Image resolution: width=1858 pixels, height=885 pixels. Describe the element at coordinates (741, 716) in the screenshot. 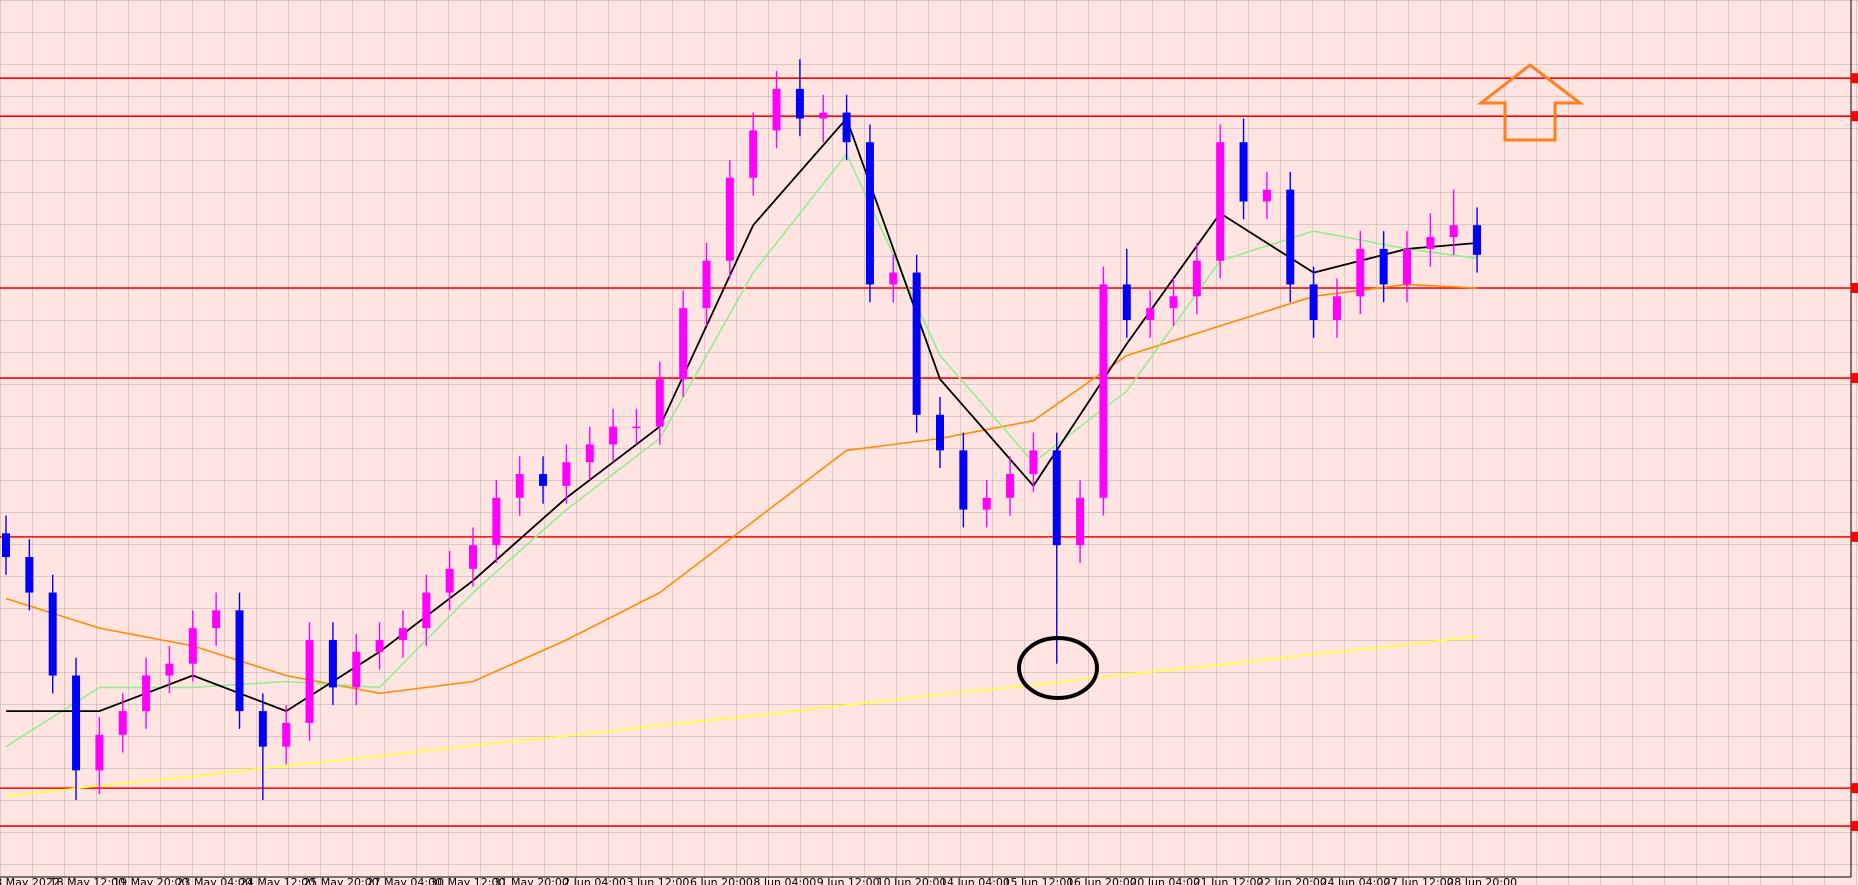

I see `moving-average` at that location.